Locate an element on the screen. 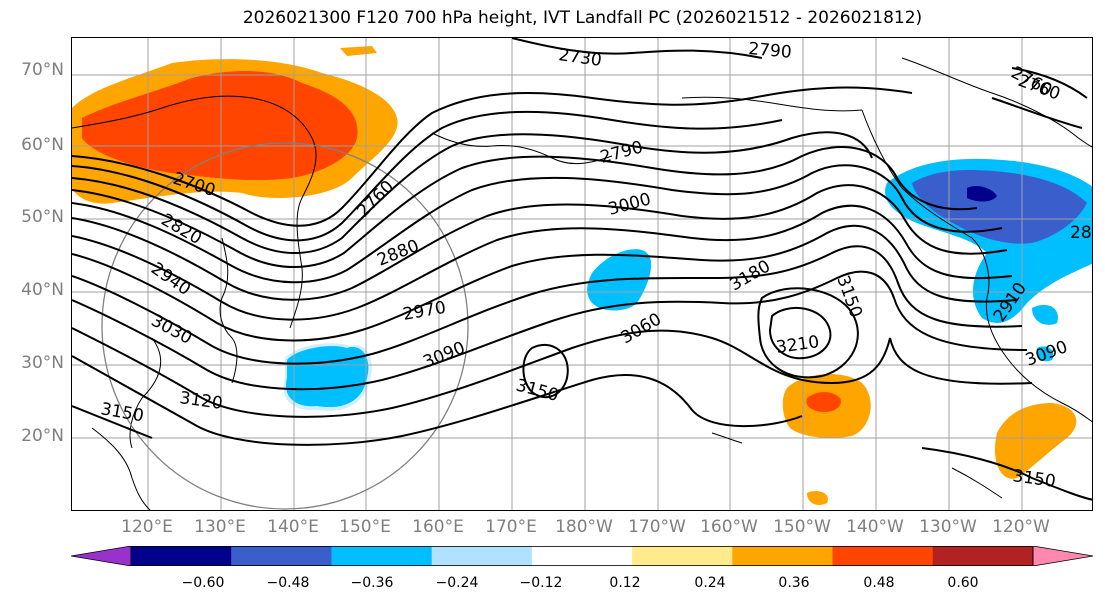  colorbar-cells is located at coordinates (582, 556).